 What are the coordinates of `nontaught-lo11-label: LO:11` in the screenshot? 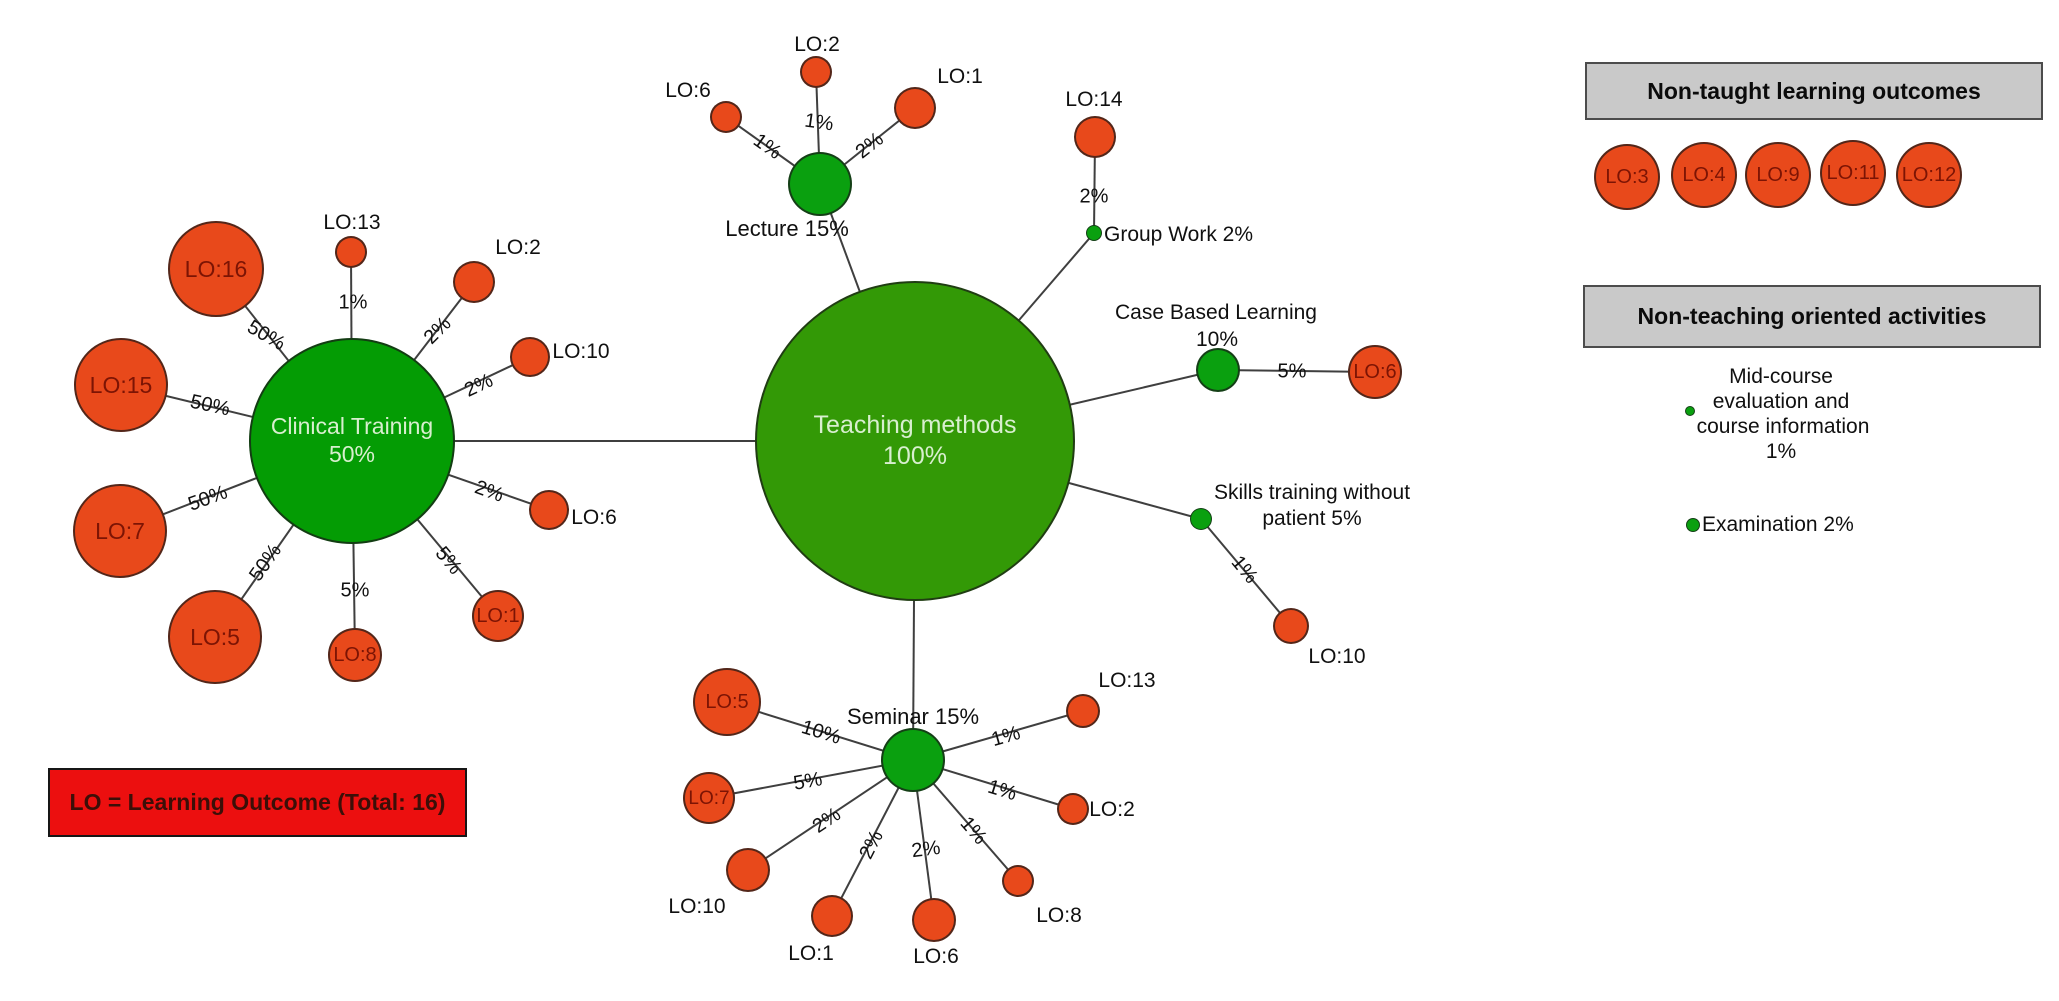 It's located at (1853, 173).